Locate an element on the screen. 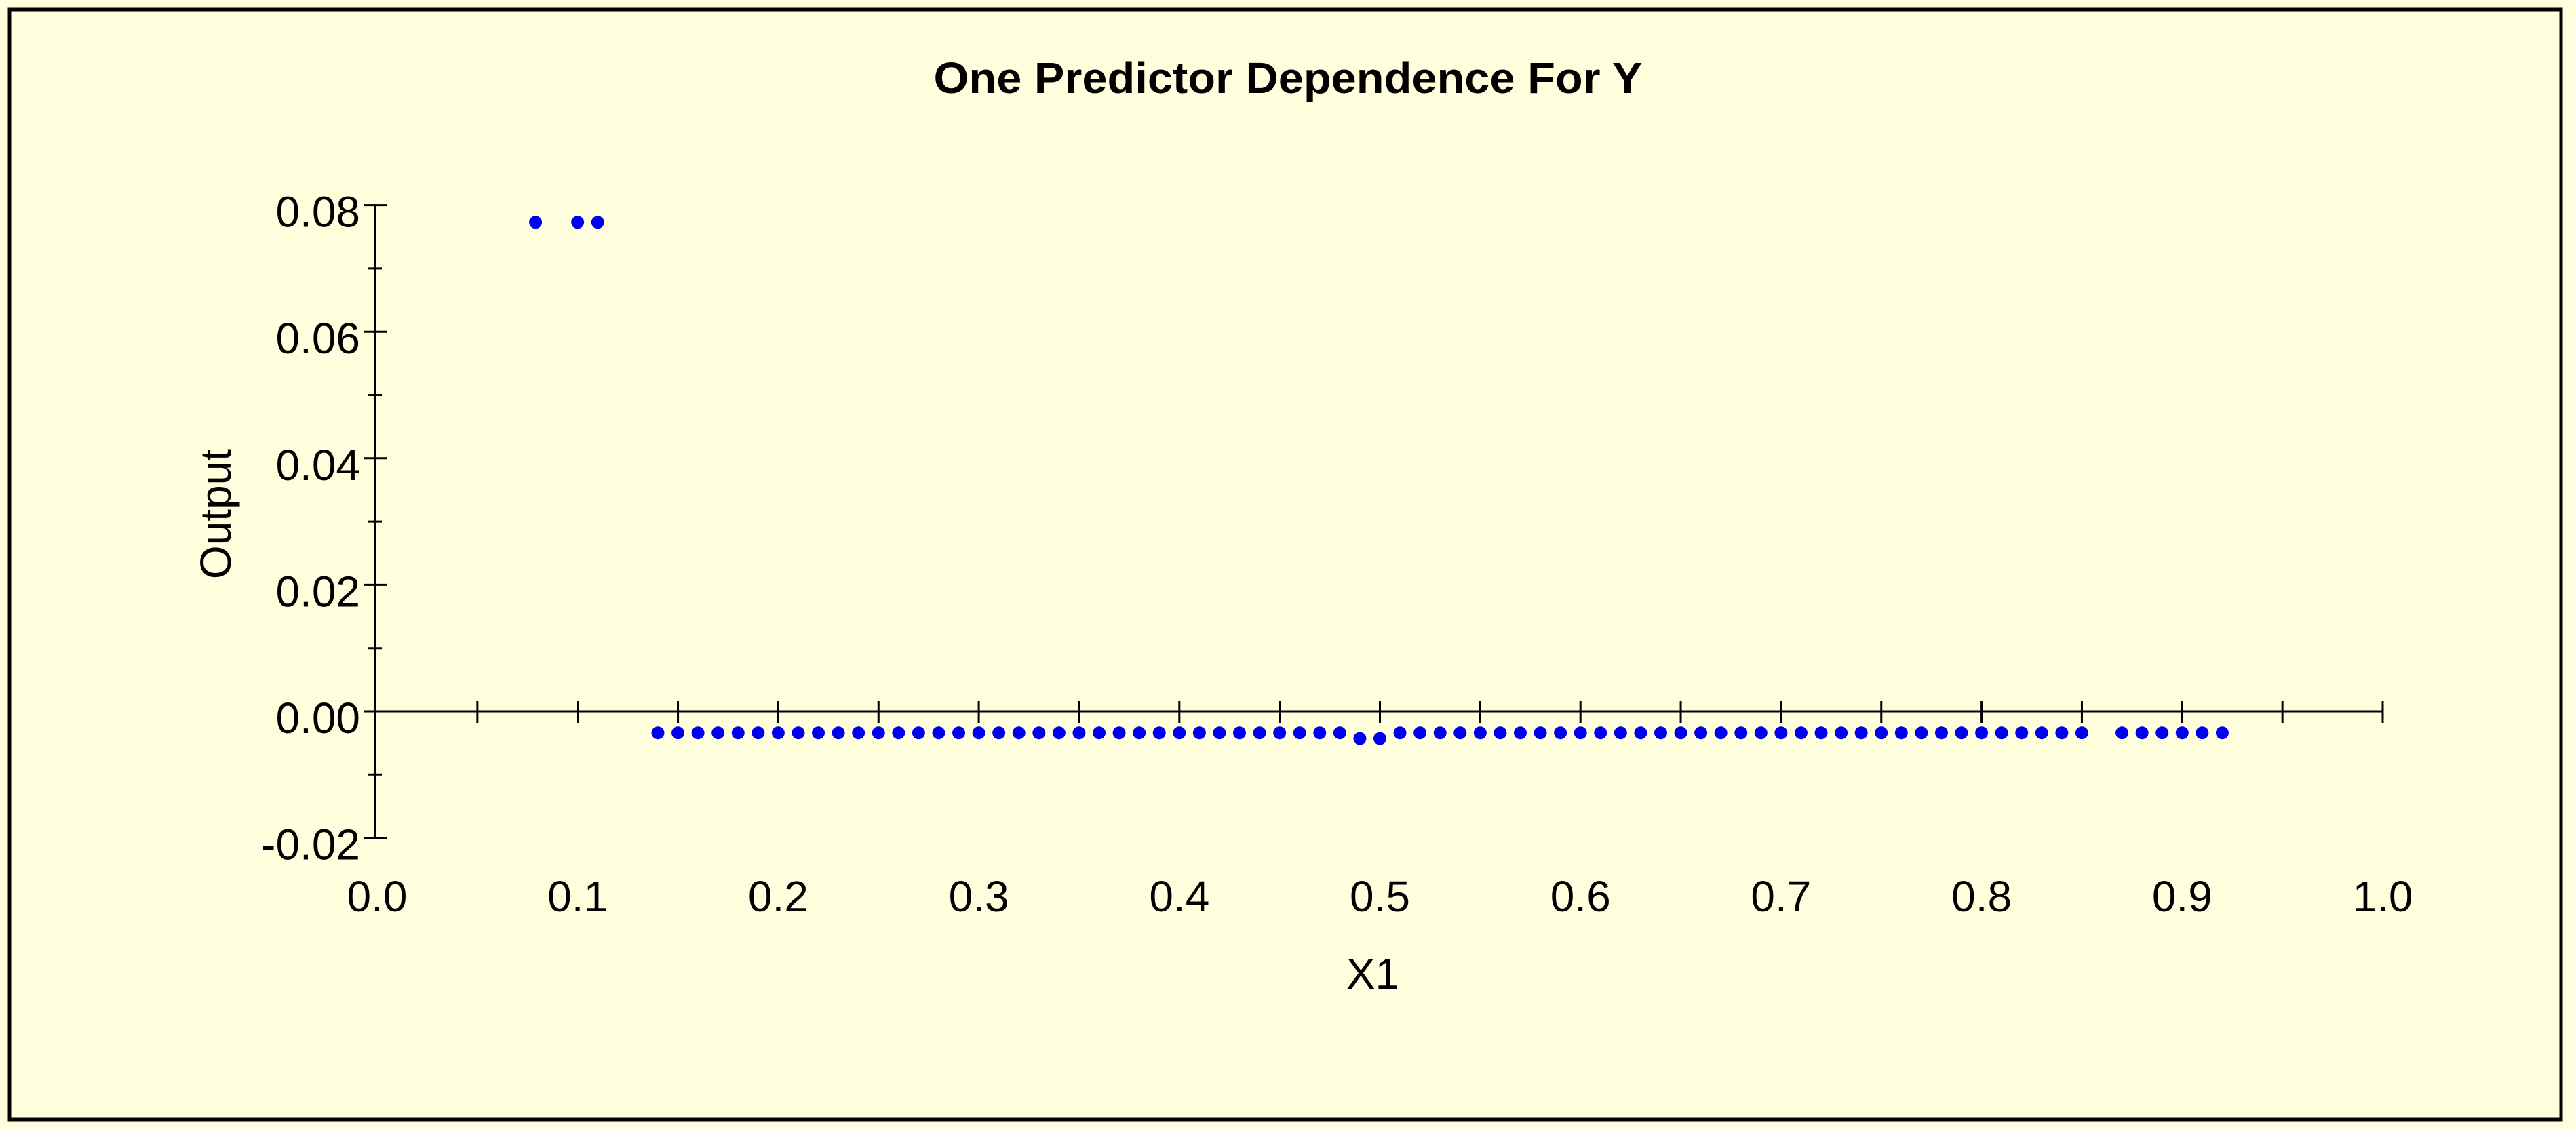  x-tick-label: 0.2 is located at coordinates (778, 896).